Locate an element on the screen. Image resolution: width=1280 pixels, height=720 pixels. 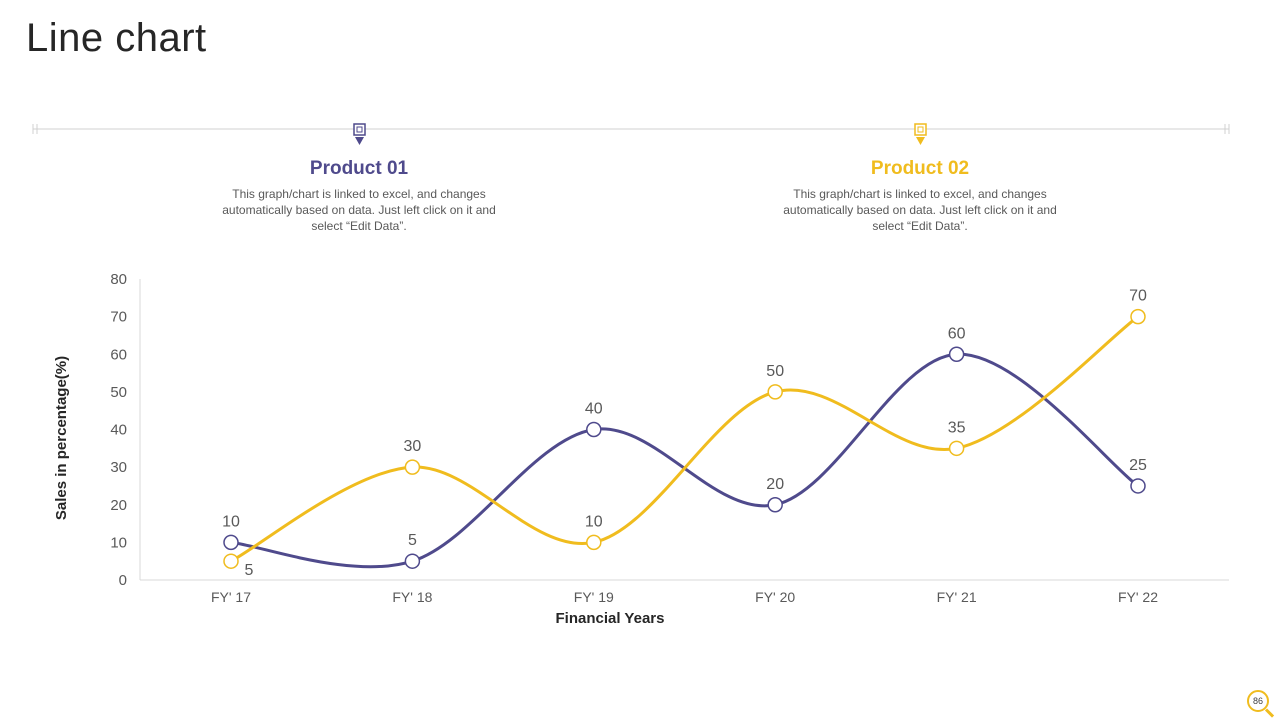
series-2-data-label: 30 is located at coordinates (413, 446).